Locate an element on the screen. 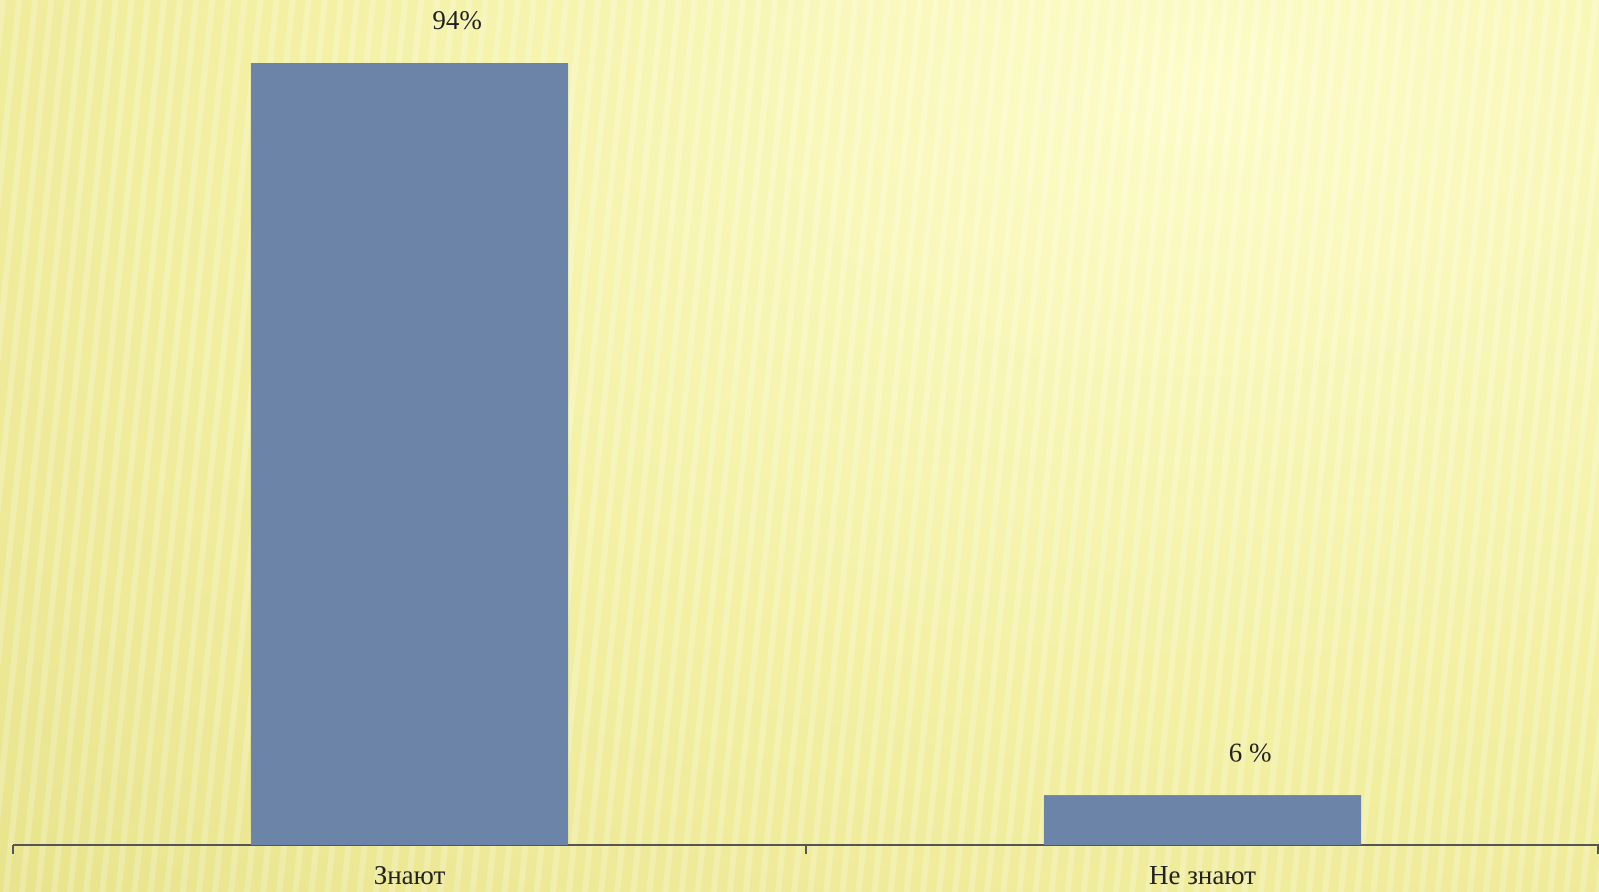 The height and width of the screenshot is (892, 1599). x-tick-label: Не знают is located at coordinates (1202, 875).